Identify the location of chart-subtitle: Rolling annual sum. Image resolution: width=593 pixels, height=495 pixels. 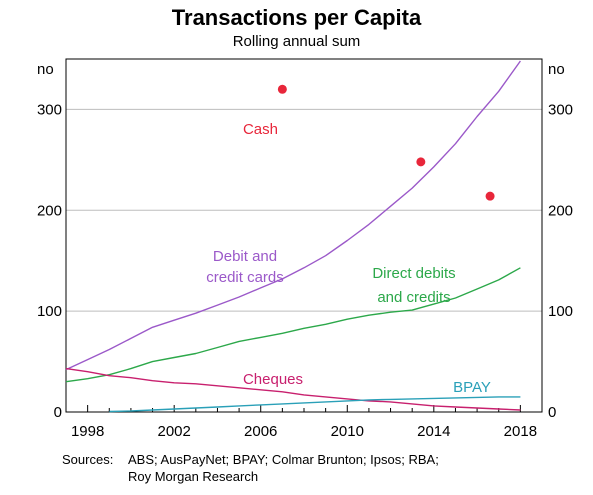
(296, 41).